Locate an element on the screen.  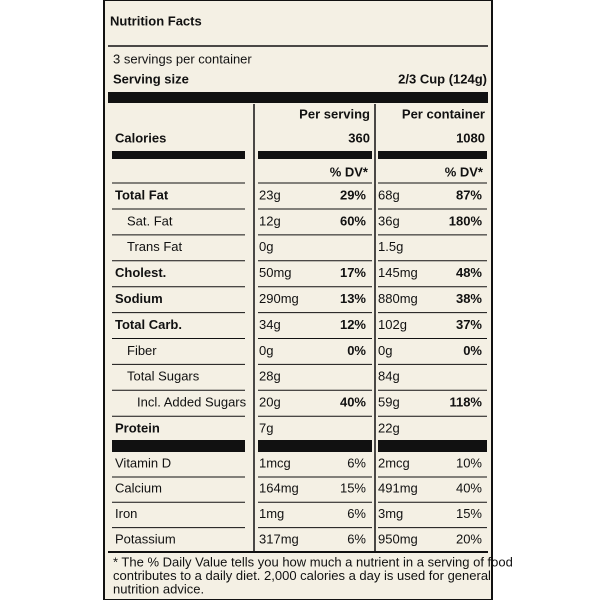
calories-value: 360 is located at coordinates (359, 137).